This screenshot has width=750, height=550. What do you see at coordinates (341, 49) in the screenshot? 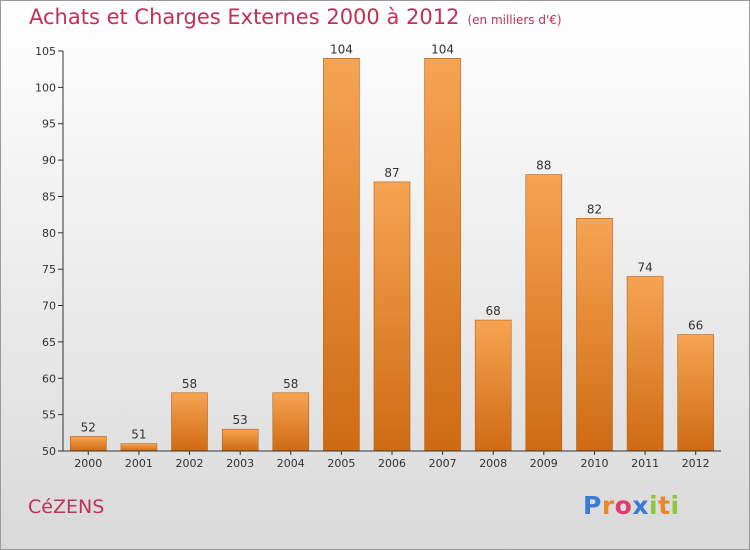
I see `value-label-2005: 104` at bounding box center [341, 49].